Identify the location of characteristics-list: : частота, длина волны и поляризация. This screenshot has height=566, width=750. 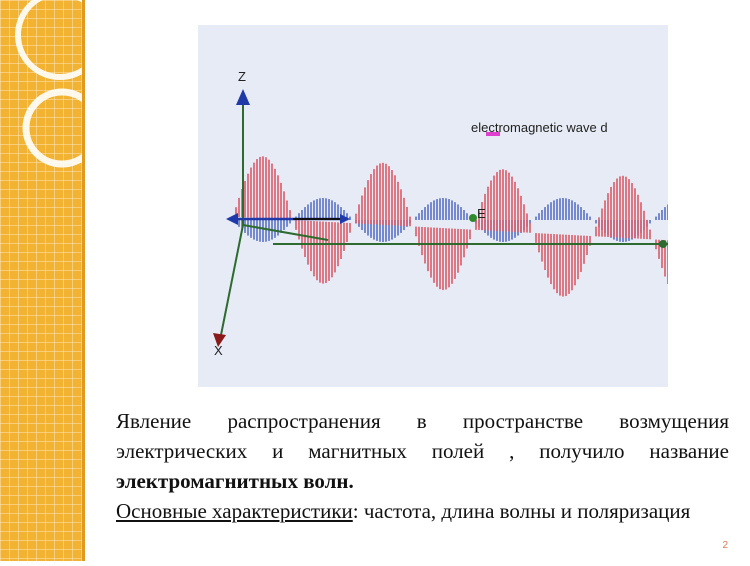
(521, 511).